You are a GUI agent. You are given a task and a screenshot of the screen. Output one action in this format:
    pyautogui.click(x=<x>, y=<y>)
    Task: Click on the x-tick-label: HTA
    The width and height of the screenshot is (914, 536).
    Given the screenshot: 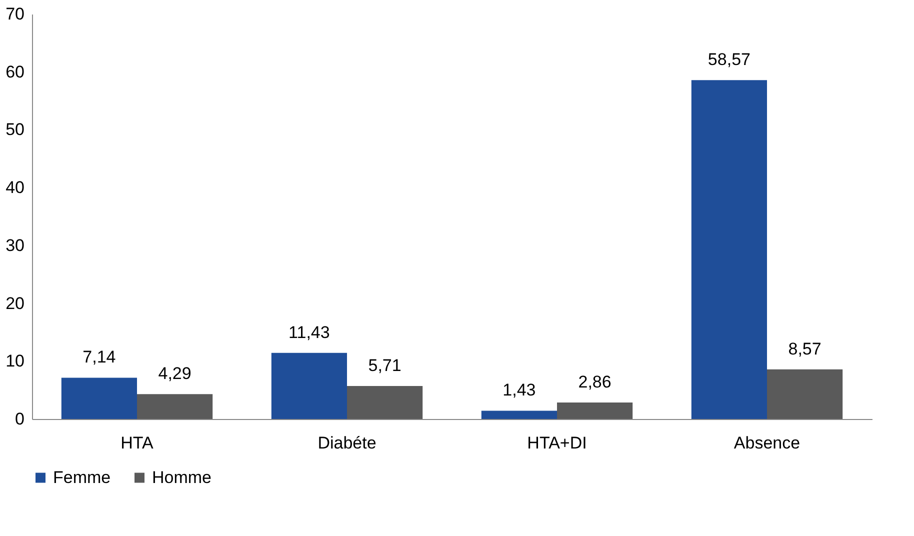 What is the action you would take?
    pyautogui.click(x=137, y=443)
    